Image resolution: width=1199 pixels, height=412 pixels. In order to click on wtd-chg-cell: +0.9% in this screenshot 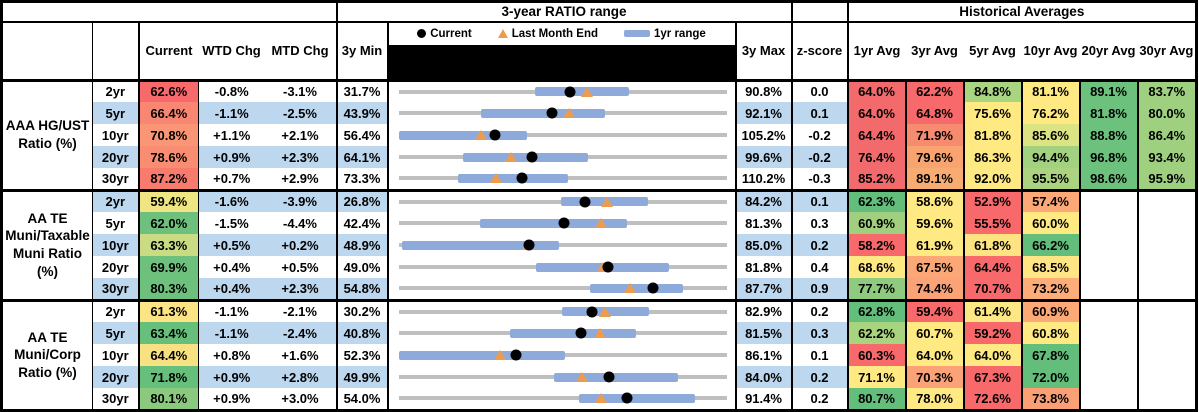, I will do `click(231, 157)`.